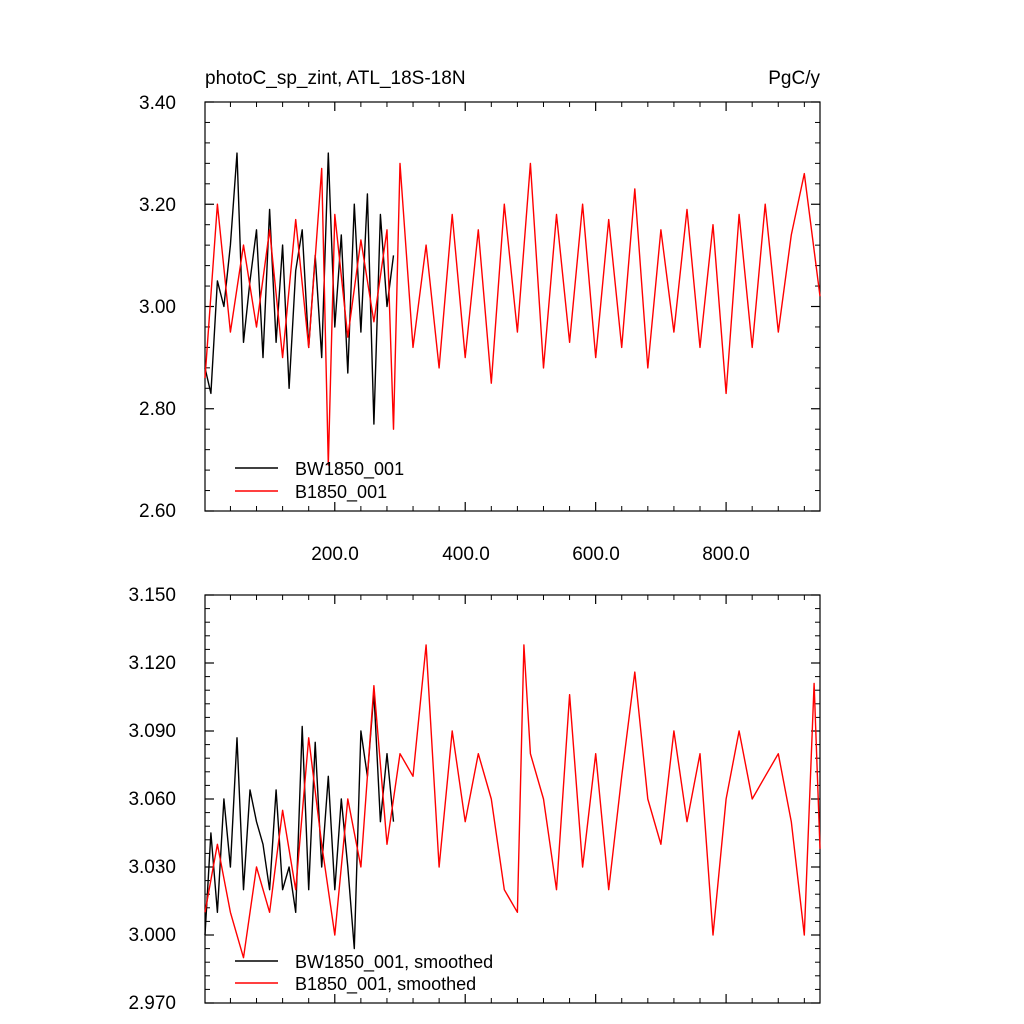 This screenshot has height=1024, width=1024. What do you see at coordinates (152, 799) in the screenshot?
I see `bottom-ytick-label: 3.060` at bounding box center [152, 799].